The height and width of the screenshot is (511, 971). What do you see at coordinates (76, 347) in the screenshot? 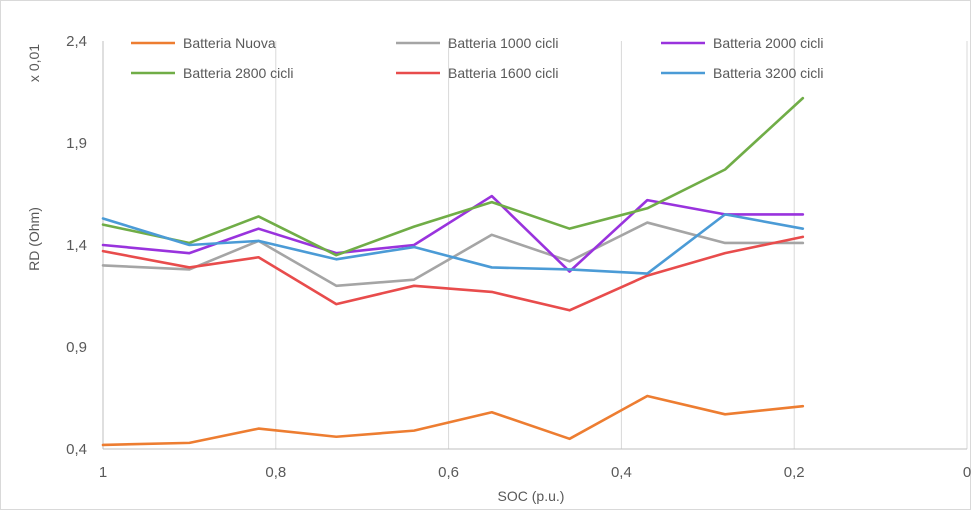
I see `y-tick-label: 0,9` at bounding box center [76, 347].